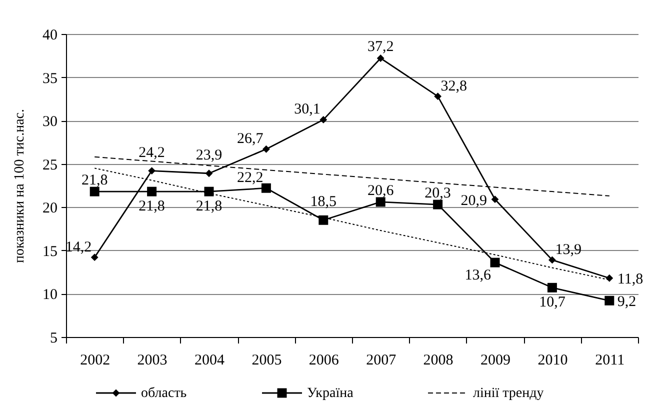 Image resolution: width=659 pixels, height=419 pixels. Describe the element at coordinates (495, 360) in the screenshot. I see `x-tick-label: 2009` at that location.